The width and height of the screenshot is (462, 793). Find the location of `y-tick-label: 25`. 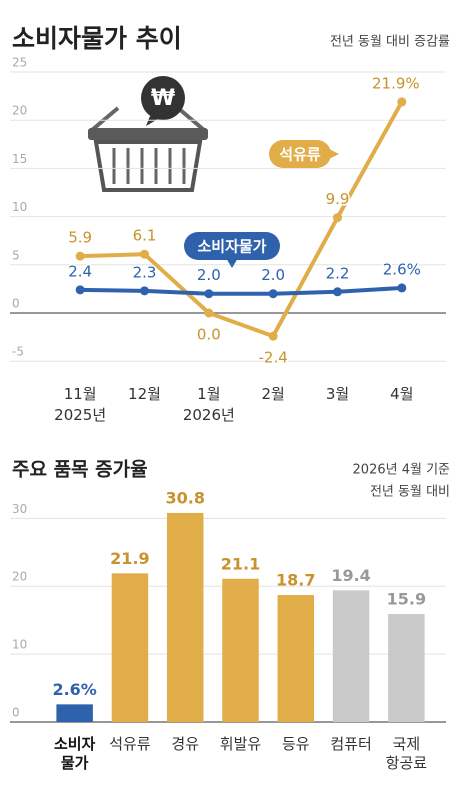

y-tick-label: 25 is located at coordinates (19, 63).